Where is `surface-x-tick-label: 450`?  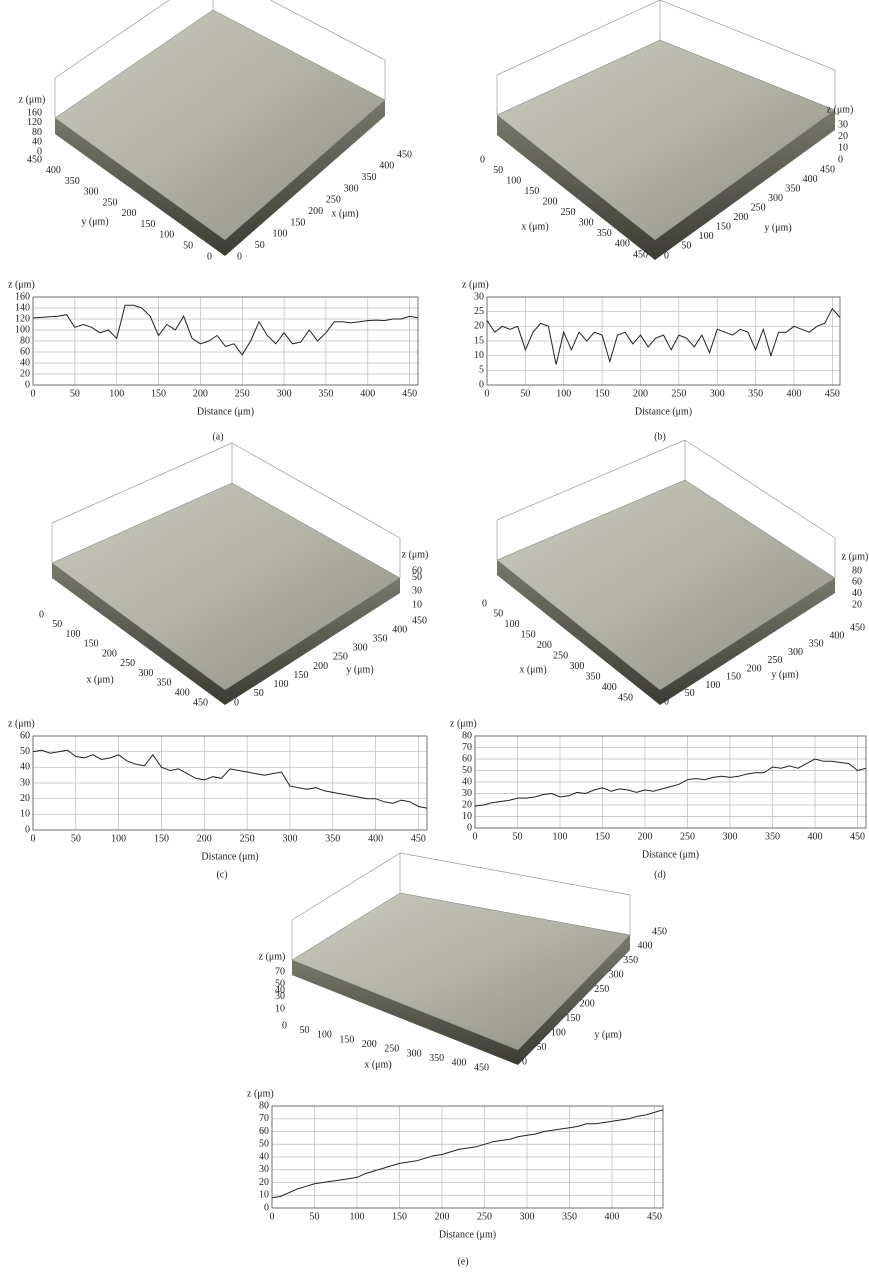 surface-x-tick-label: 450 is located at coordinates (404, 154).